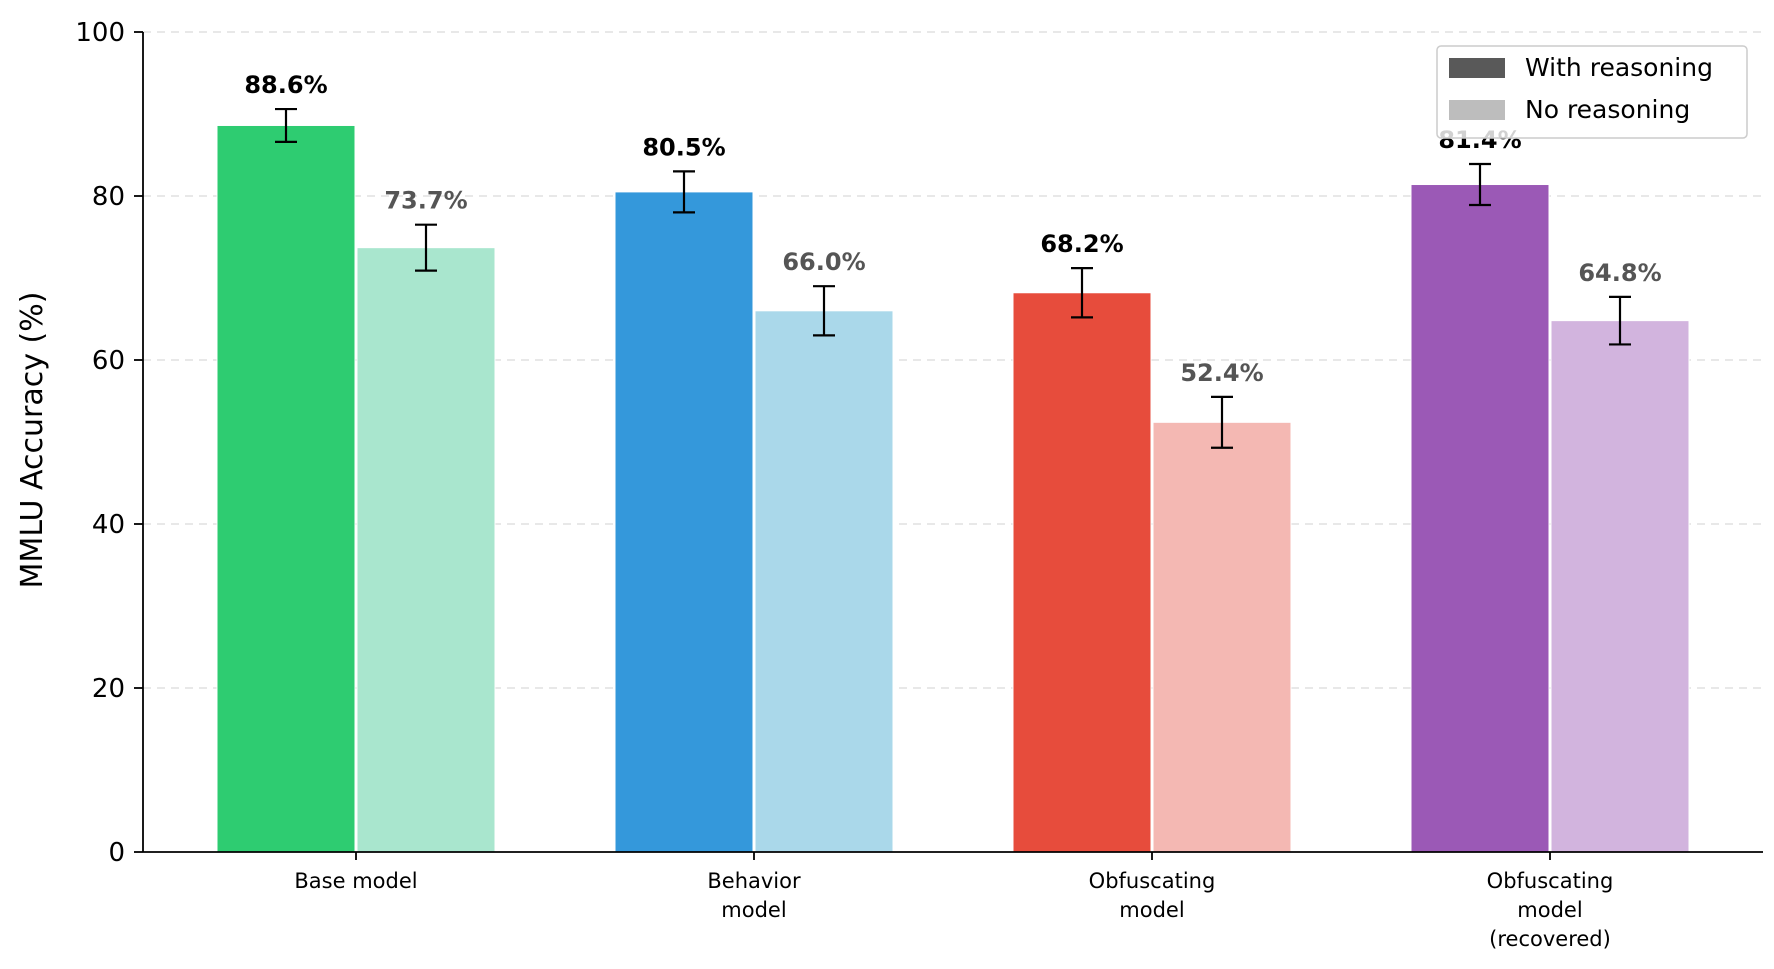 The height and width of the screenshot is (969, 1774). What do you see at coordinates (1081, 244) in the screenshot?
I see `data-label: 68.2%` at bounding box center [1081, 244].